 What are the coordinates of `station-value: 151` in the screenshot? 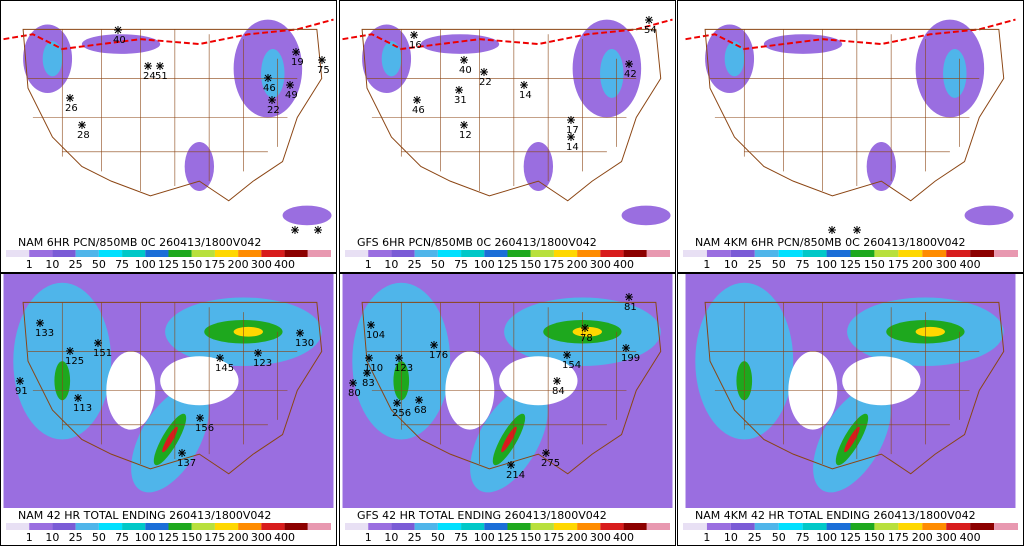 It's located at (102, 353).